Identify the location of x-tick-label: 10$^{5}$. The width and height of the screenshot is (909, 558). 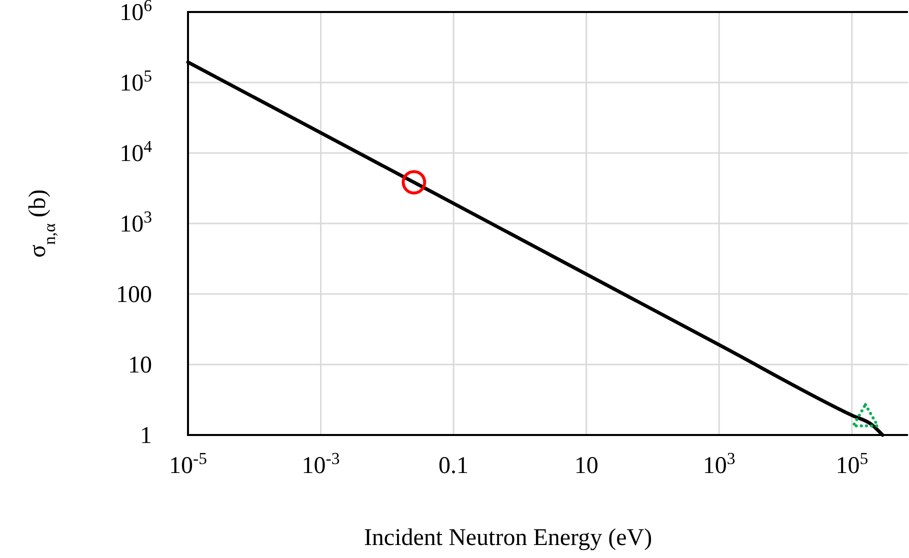
(852, 463).